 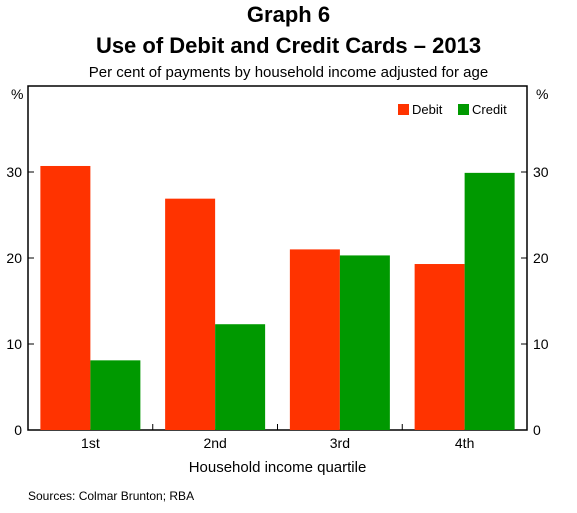 I want to click on chart-title: Graph 6, so click(x=288, y=14).